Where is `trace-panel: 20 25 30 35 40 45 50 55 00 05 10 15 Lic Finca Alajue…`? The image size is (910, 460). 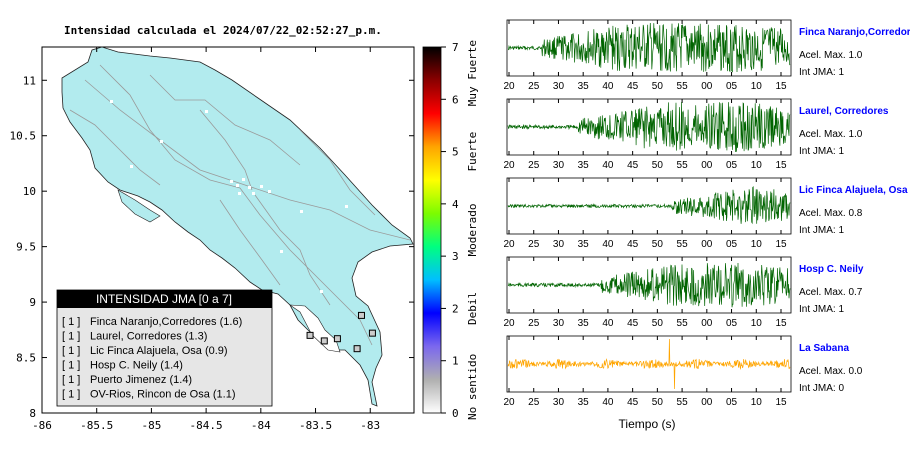 trace-panel: 20 25 30 35 40 45 50 55 00 05 10 15 Lic Finca Alajue… is located at coordinates (705, 213).